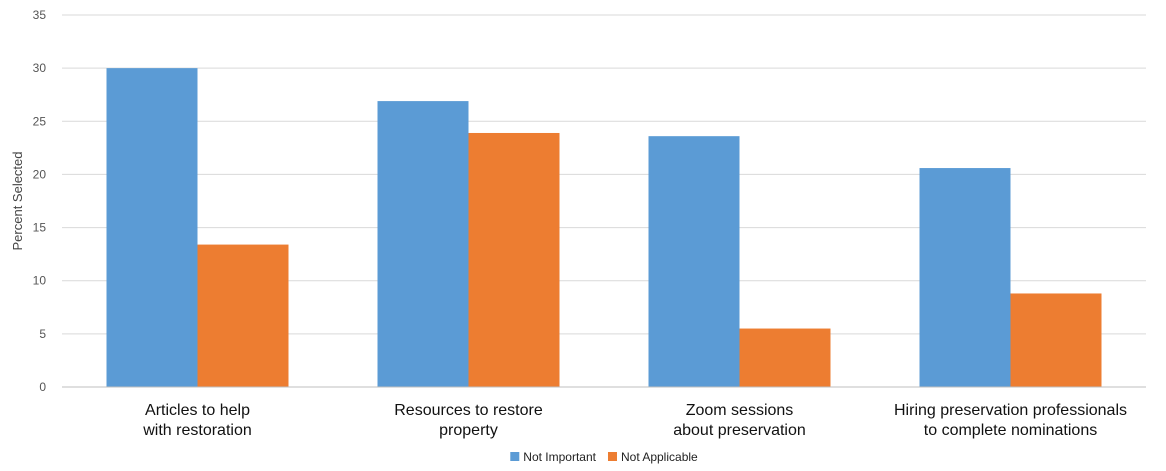 The image size is (1166, 471). What do you see at coordinates (197, 430) in the screenshot?
I see `category-label-line: with restoration` at bounding box center [197, 430].